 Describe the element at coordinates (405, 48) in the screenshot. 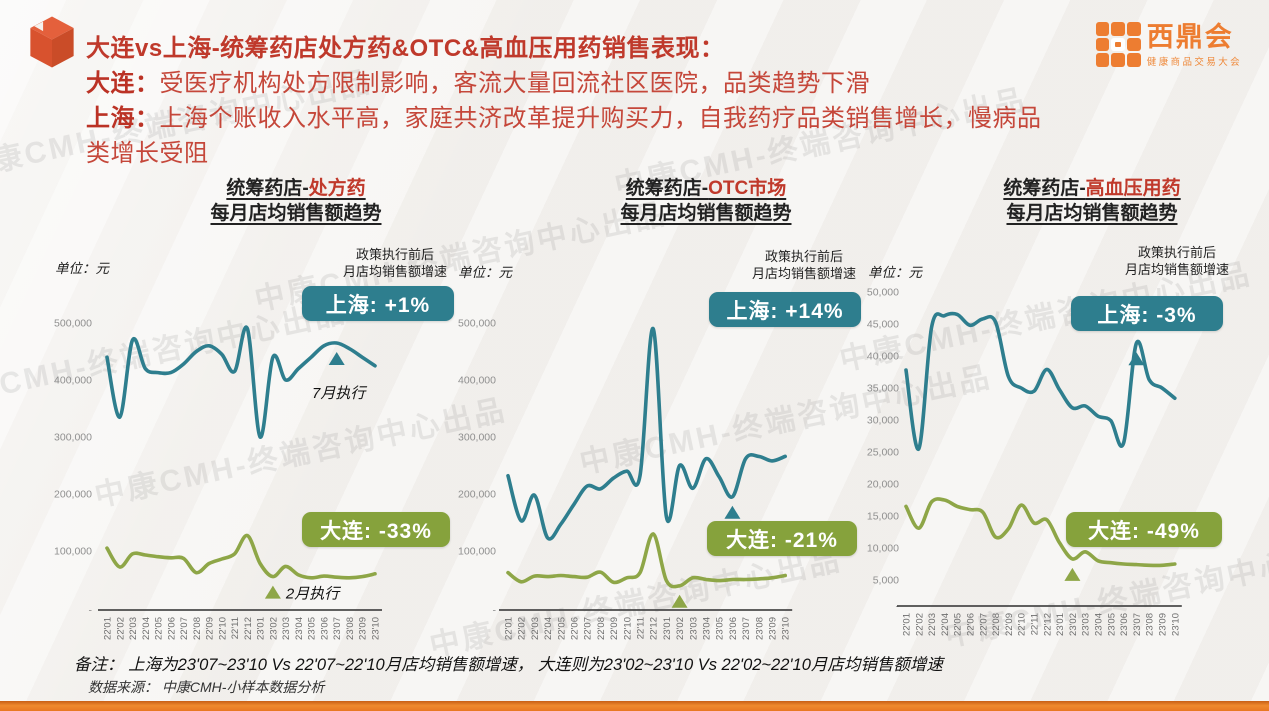

I see `page-title: 大连vs上海-统筹药店处方药&OTC&高血压用药销售表现：` at that location.